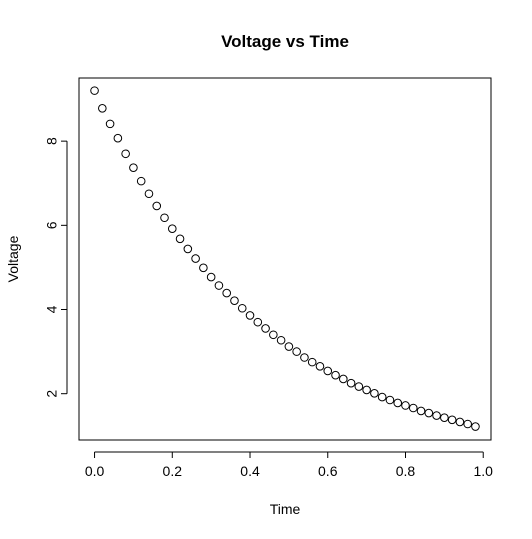  Describe the element at coordinates (250, 471) in the screenshot. I see `x-tick-label: 0.4` at that location.